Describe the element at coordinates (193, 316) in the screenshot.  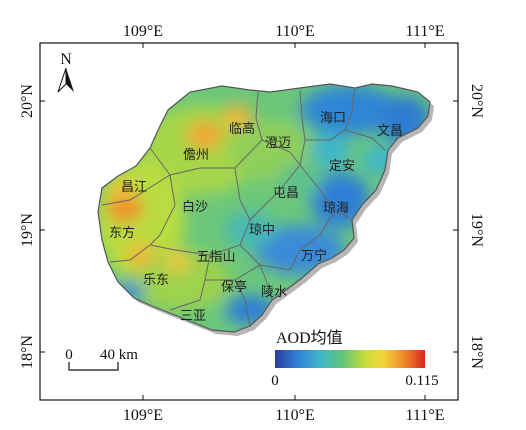
I see `region-label-sanya: 三亚` at that location.